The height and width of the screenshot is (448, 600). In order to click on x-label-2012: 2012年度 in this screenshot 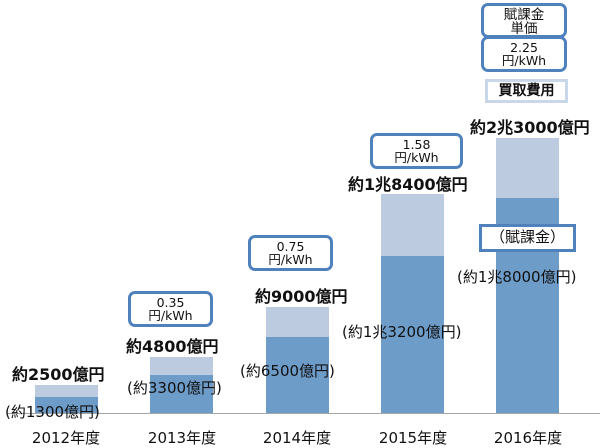, I will do `click(66, 438)`.